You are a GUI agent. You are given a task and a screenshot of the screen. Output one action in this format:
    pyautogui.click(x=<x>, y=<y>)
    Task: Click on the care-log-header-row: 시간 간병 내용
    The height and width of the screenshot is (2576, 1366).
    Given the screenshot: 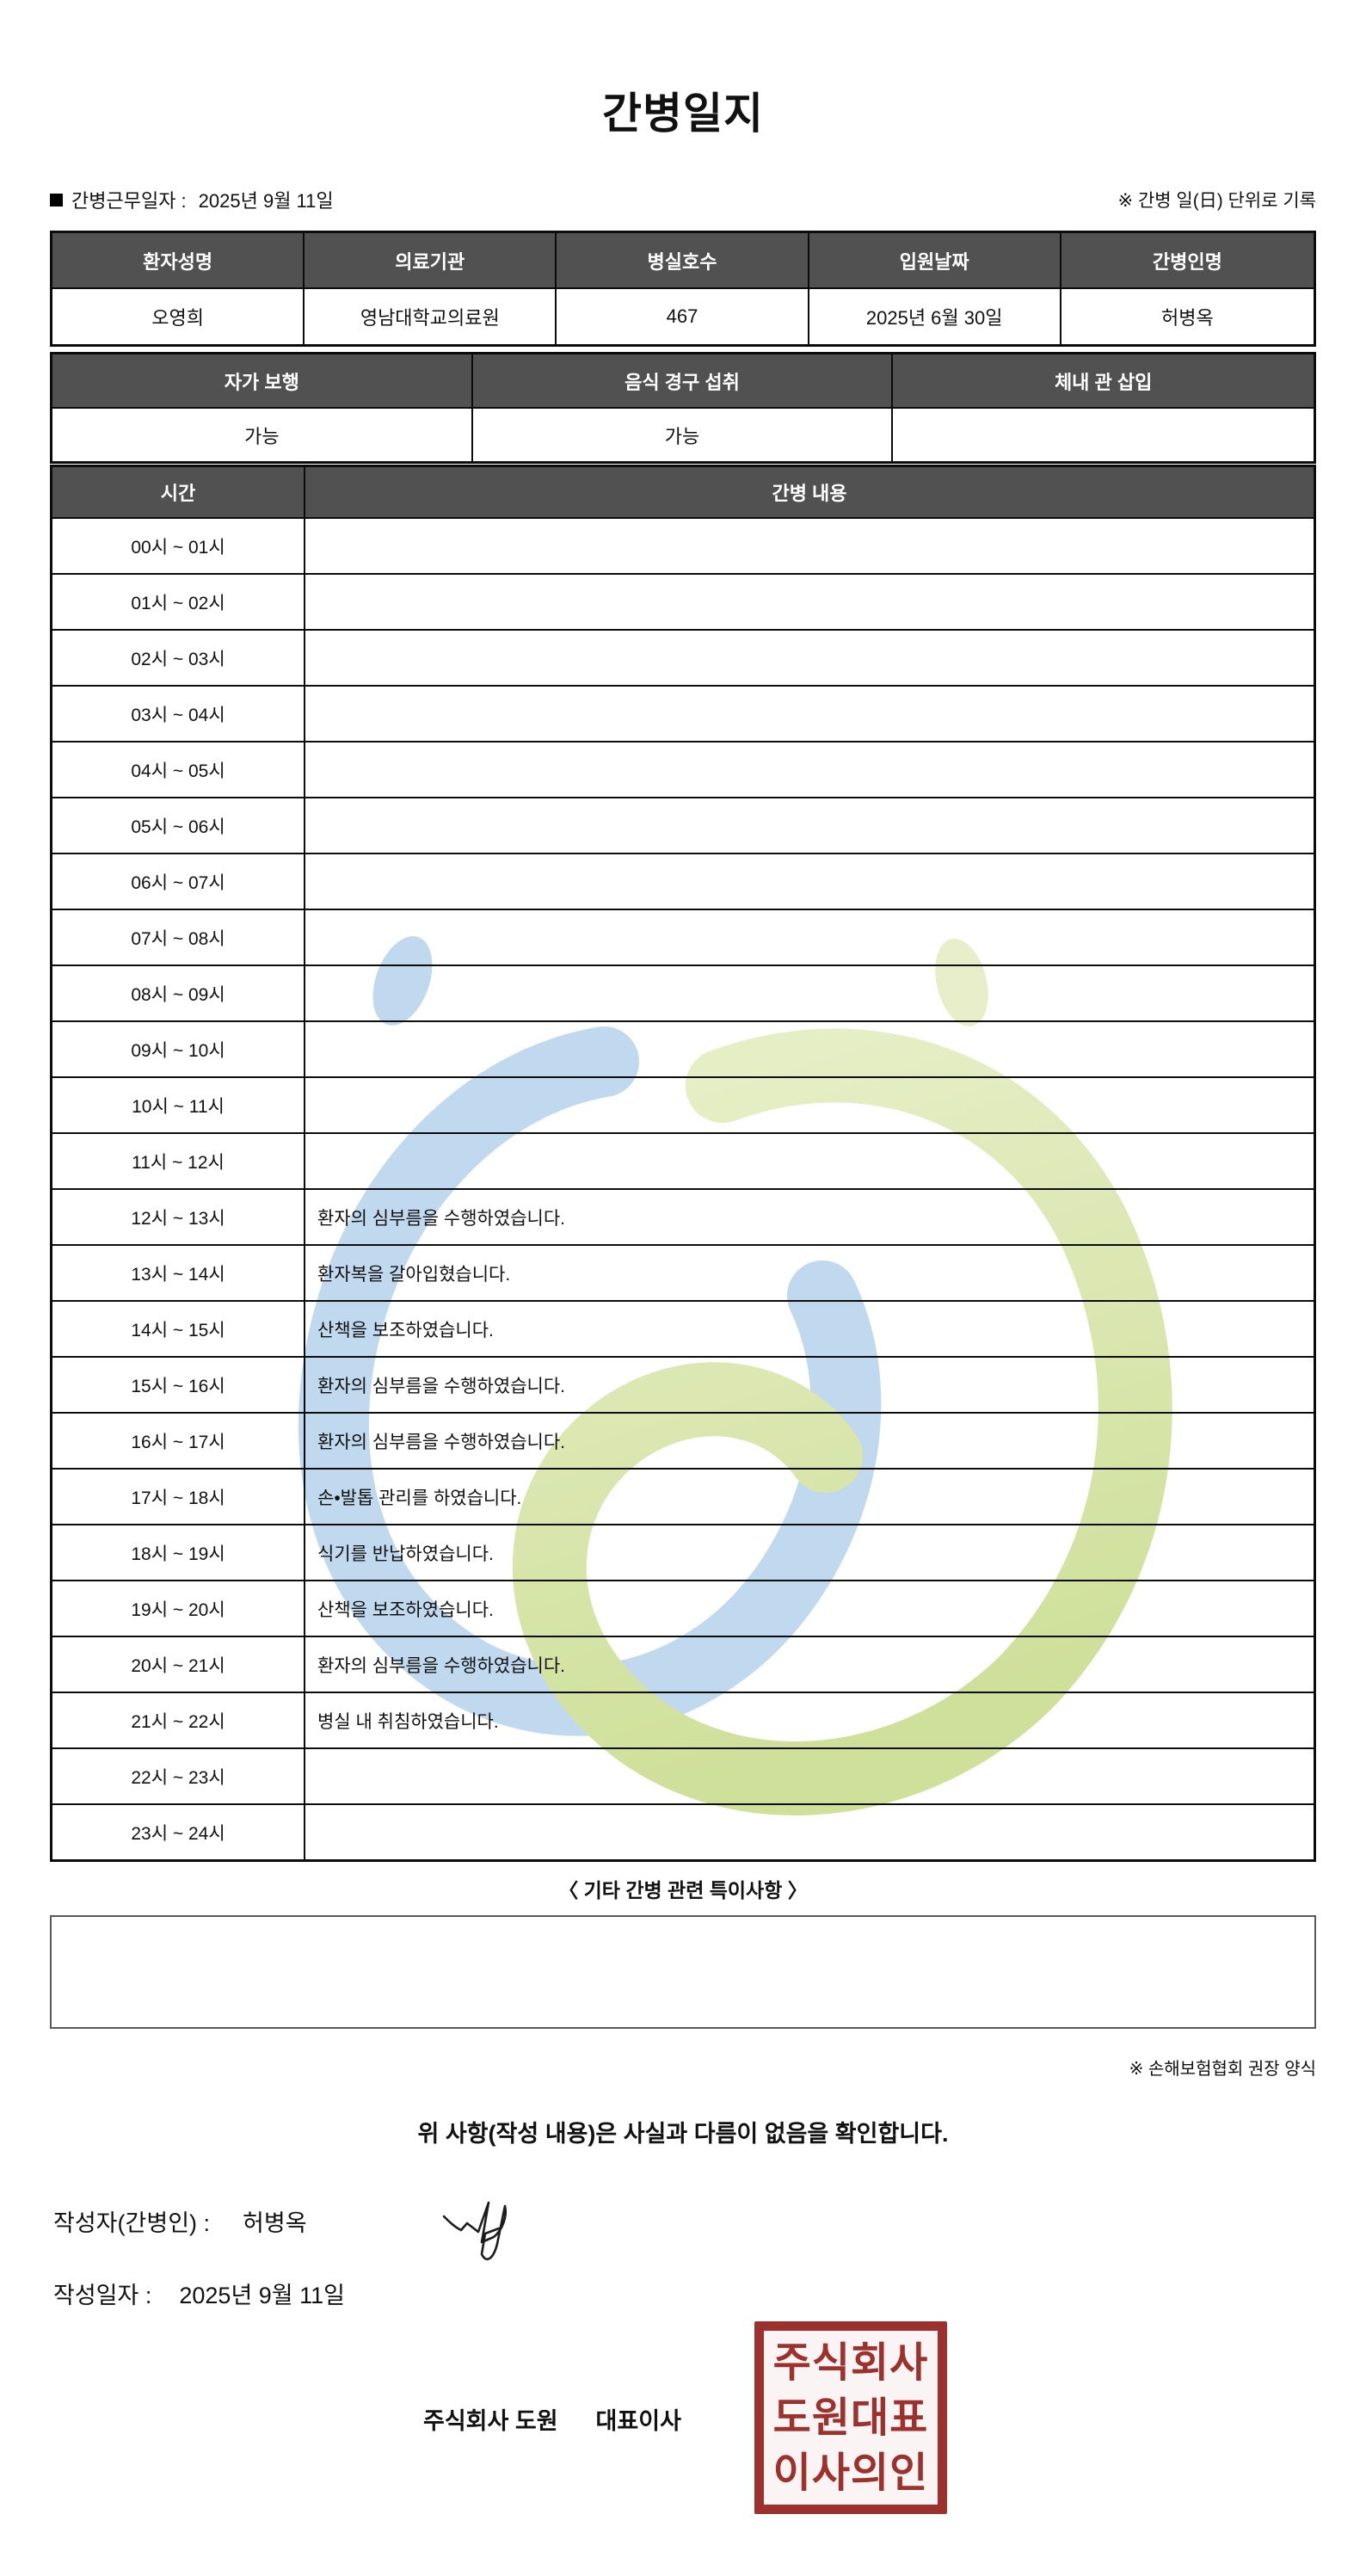 What is the action you would take?
    pyautogui.click(x=683, y=492)
    